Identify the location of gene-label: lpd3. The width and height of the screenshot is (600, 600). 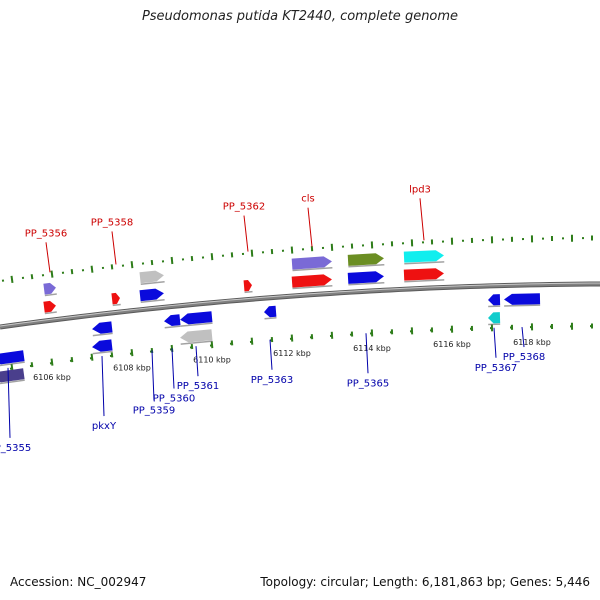
(420, 189).